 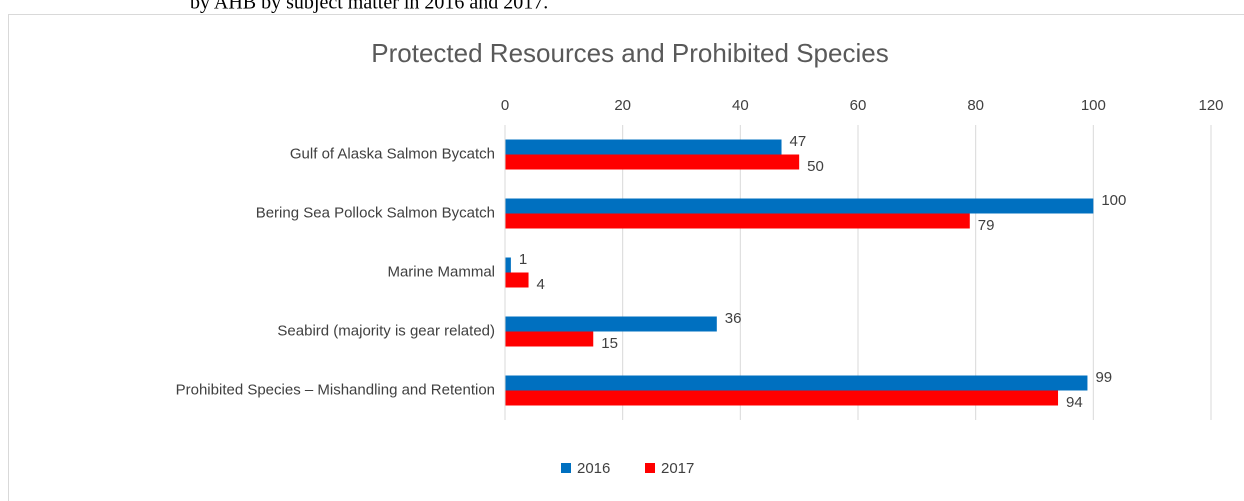 What do you see at coordinates (609, 343) in the screenshot?
I see `data-label: 15` at bounding box center [609, 343].